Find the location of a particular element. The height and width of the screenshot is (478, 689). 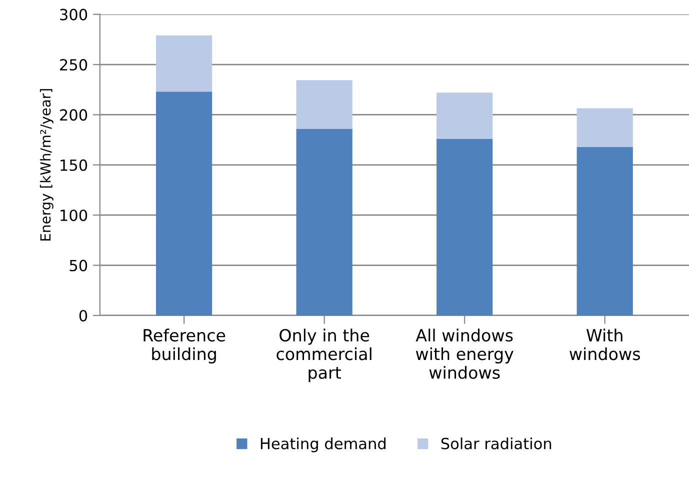

y-tick-label: 200 is located at coordinates (74, 115).